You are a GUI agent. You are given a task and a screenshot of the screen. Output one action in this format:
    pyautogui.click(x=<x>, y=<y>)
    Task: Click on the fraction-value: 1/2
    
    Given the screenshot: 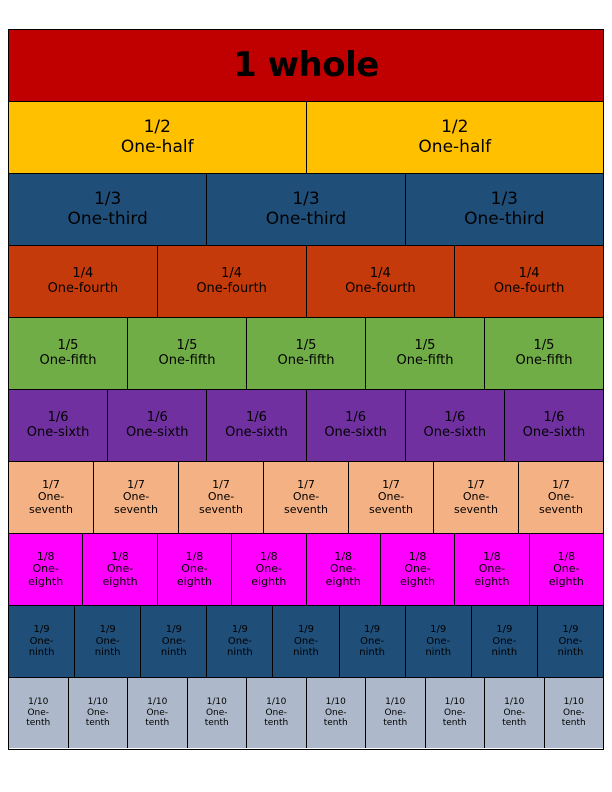 What is the action you would take?
    pyautogui.click(x=455, y=126)
    